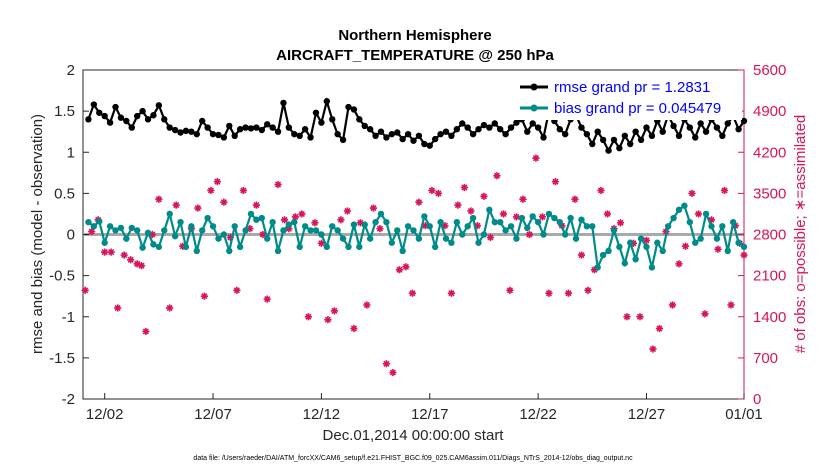 The width and height of the screenshot is (830, 470). What do you see at coordinates (769, 70) in the screenshot?
I see `y-right-tick-label: 5600` at bounding box center [769, 70].